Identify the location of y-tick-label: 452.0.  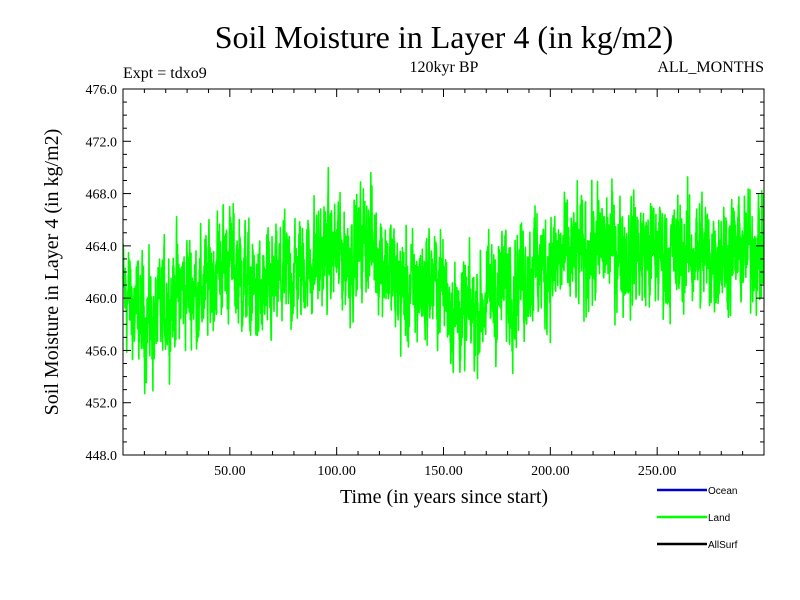
(102, 404).